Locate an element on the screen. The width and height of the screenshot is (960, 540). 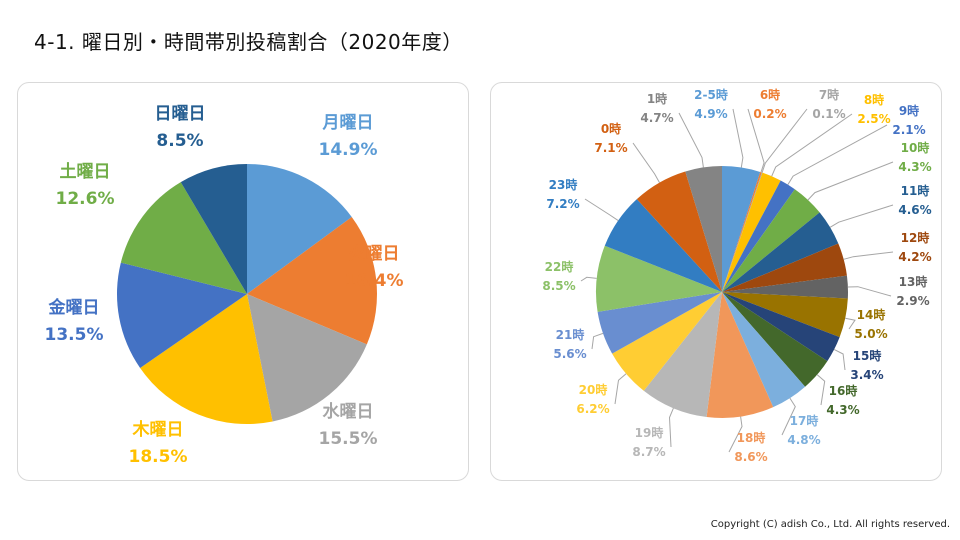
hour-value-5: 4.3% is located at coordinates (914, 167).